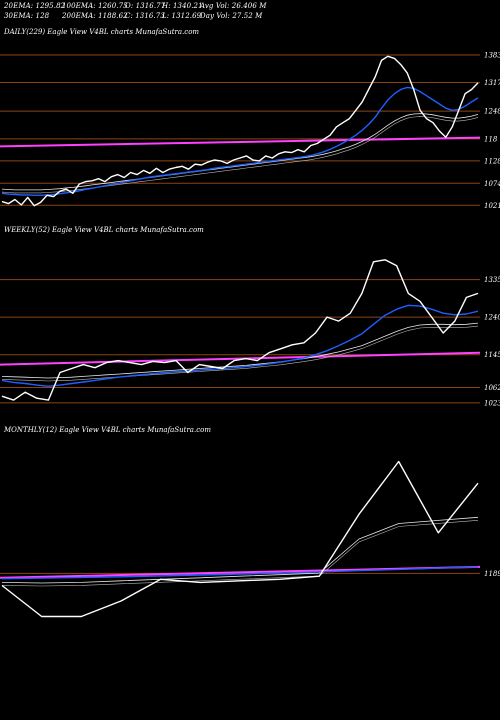 The width and height of the screenshot is (500, 720). I want to click on price-level-label: 1062, so click(492, 388).